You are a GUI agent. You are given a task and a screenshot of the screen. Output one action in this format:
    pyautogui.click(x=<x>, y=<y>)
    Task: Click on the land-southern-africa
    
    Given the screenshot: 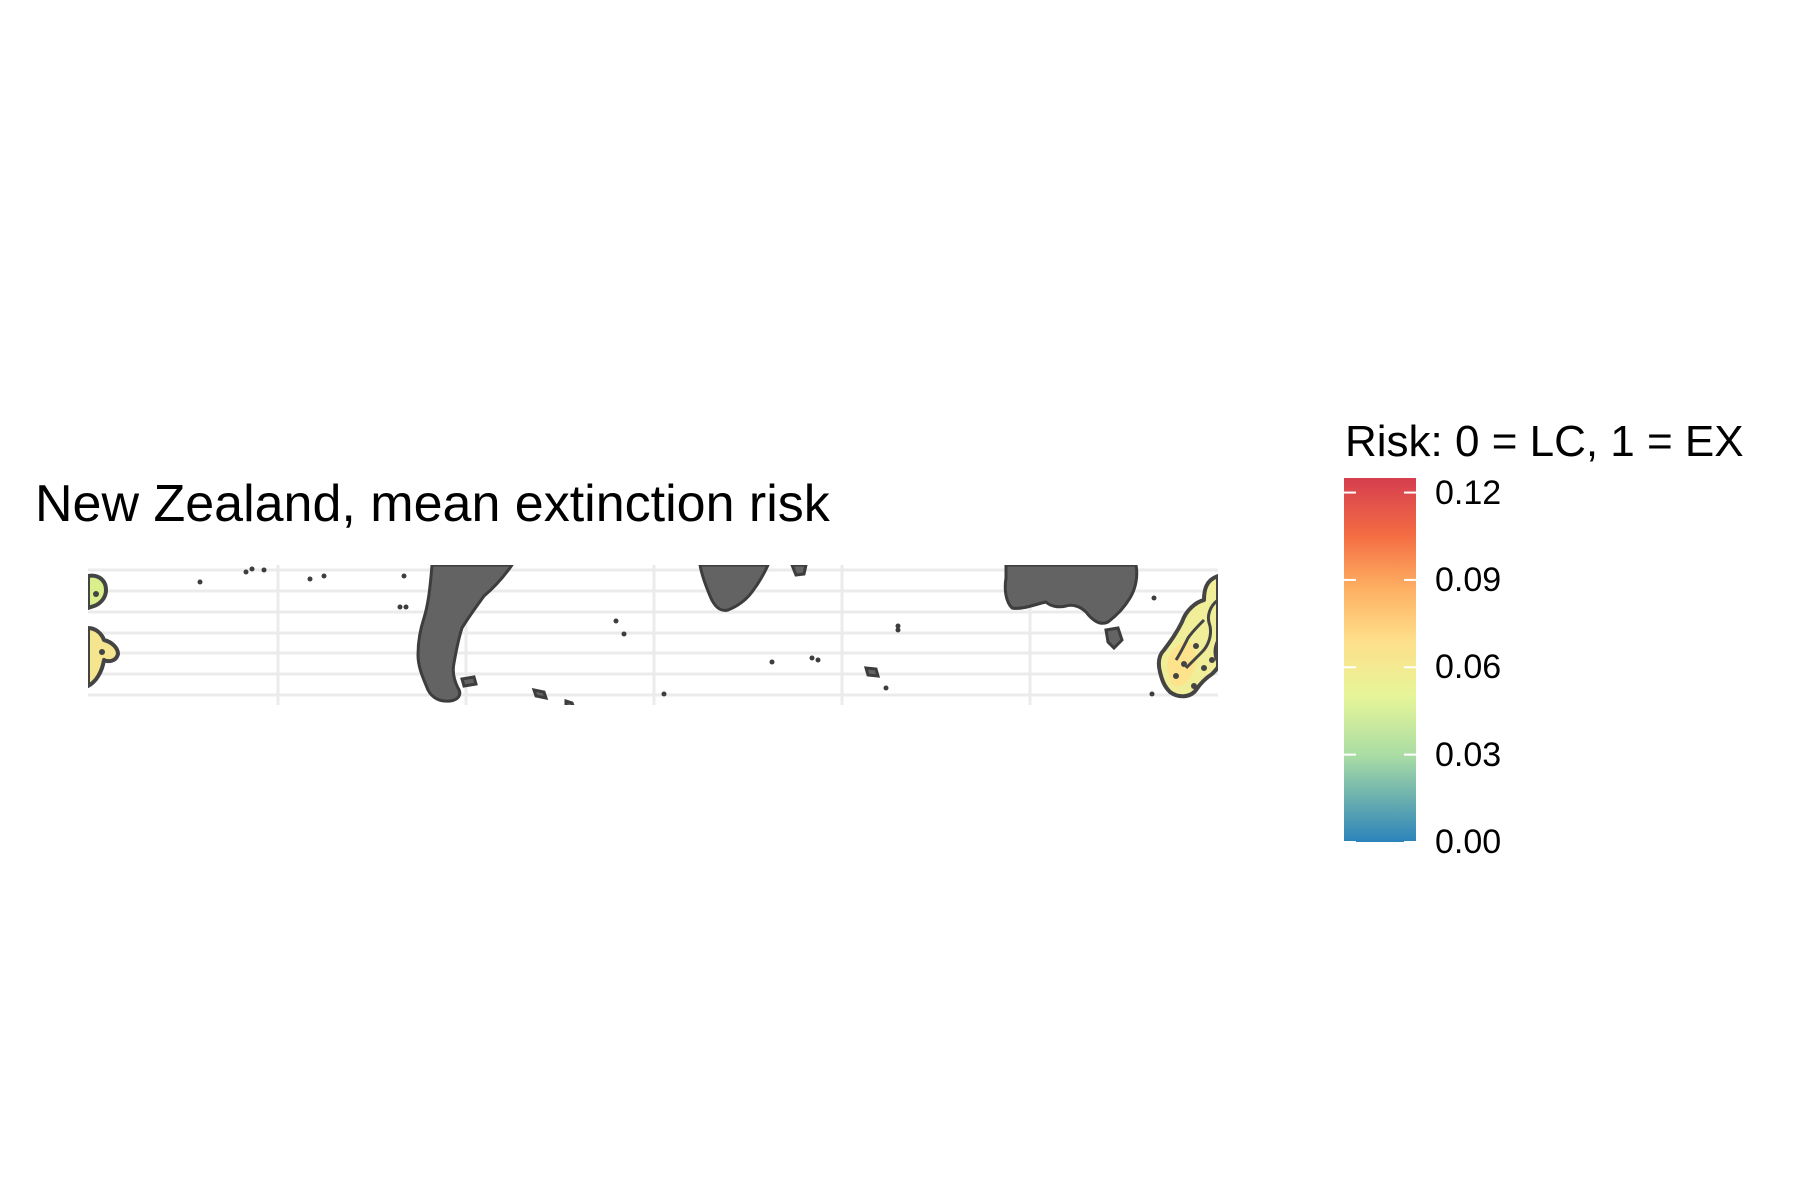 What is the action you would take?
    pyautogui.click(x=734, y=588)
    